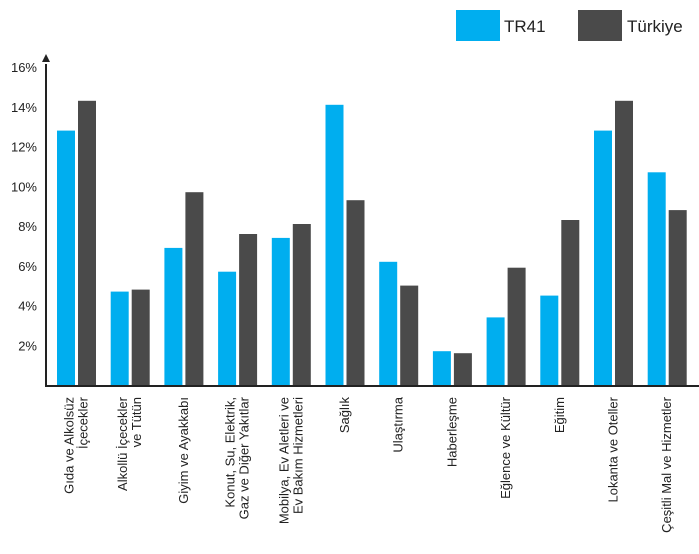  Describe the element at coordinates (525, 26) in the screenshot. I see `legend-label-tr41: TR41` at that location.